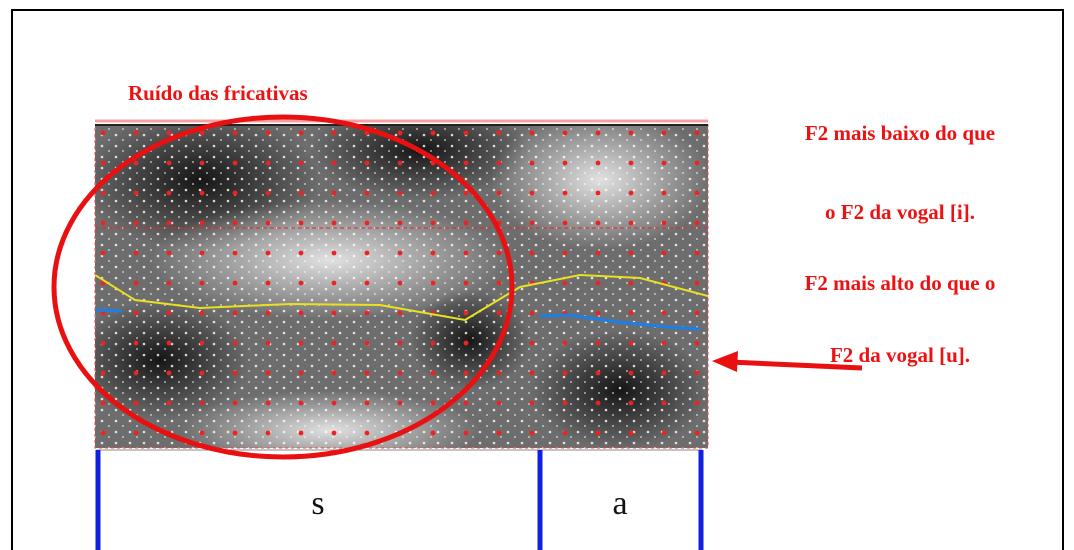 This screenshot has width=1074, height=550. Describe the element at coordinates (796, 365) in the screenshot. I see `arrow` at that location.